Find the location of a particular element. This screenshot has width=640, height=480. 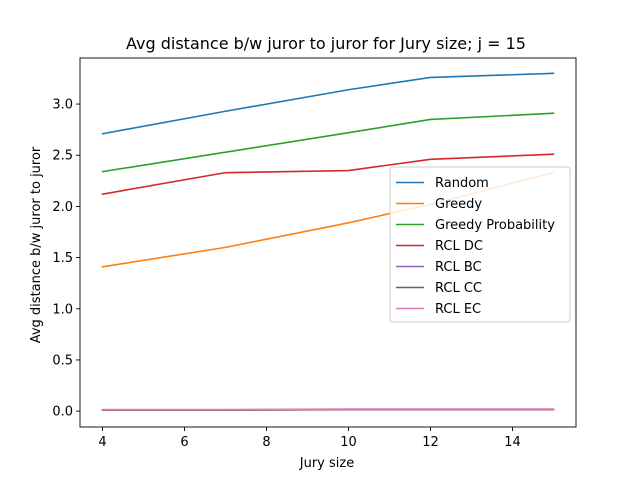

legend-box is located at coordinates (480, 244).